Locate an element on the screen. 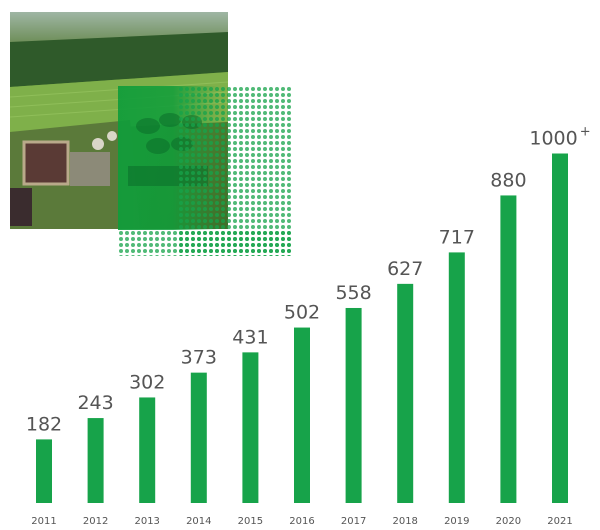 This screenshot has height=530, width=600. x-tick-label-2020: 2020 is located at coordinates (508, 521).